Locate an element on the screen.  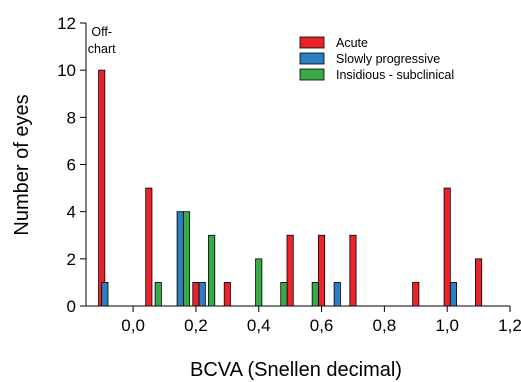
x-tick-label: 0,8 is located at coordinates (385, 325).